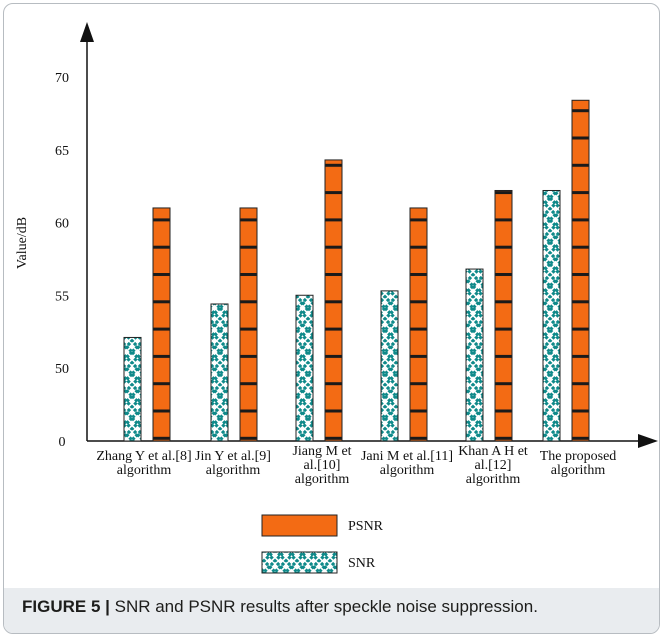  What do you see at coordinates (22, 243) in the screenshot?
I see `y-axis-label: Value/dB` at bounding box center [22, 243].